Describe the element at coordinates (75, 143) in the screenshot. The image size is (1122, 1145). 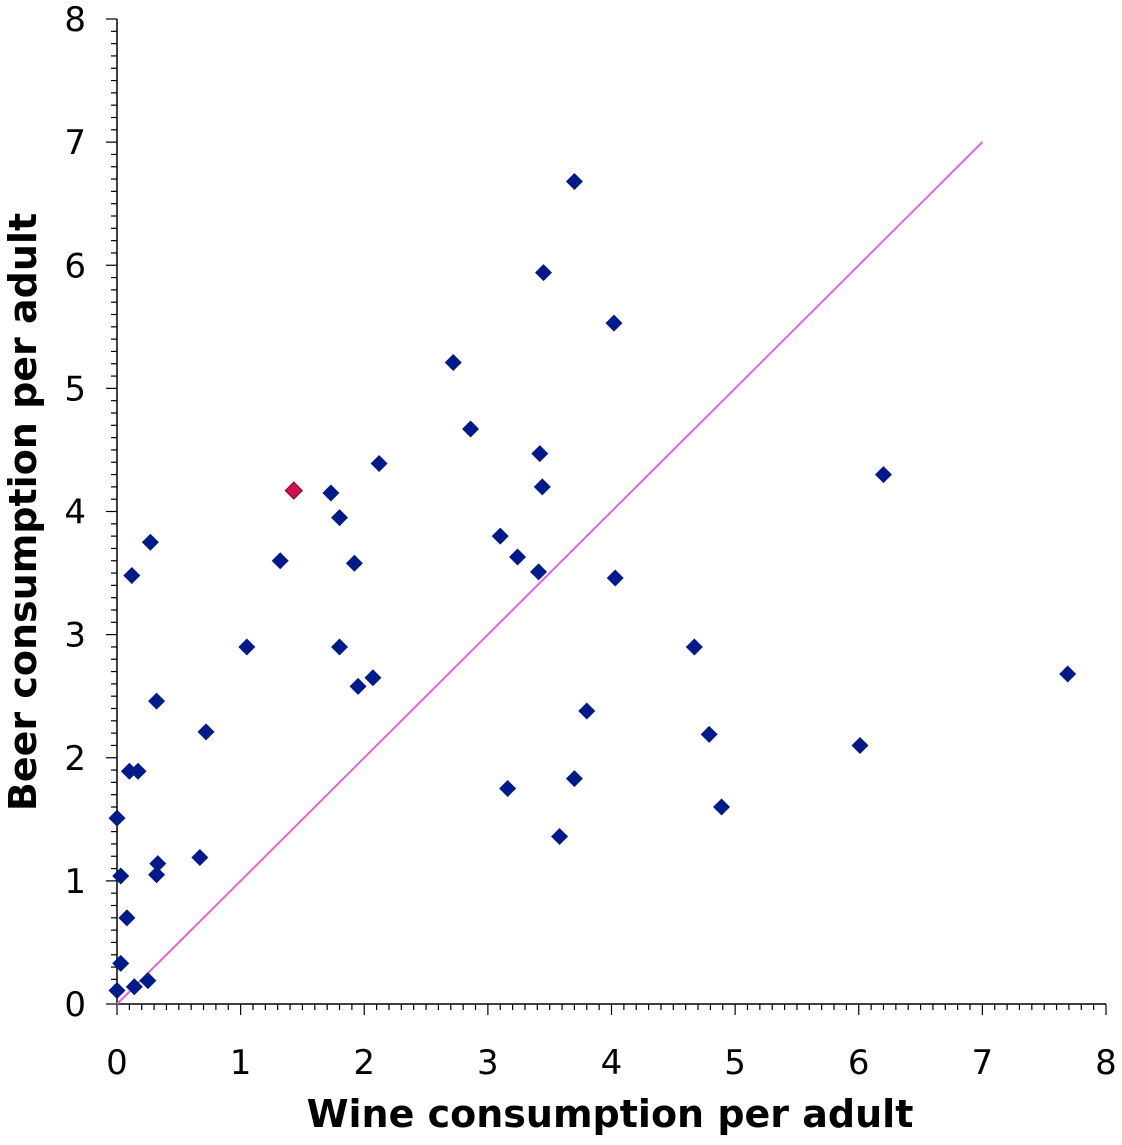
I see `y-tick-label: 7` at that location.